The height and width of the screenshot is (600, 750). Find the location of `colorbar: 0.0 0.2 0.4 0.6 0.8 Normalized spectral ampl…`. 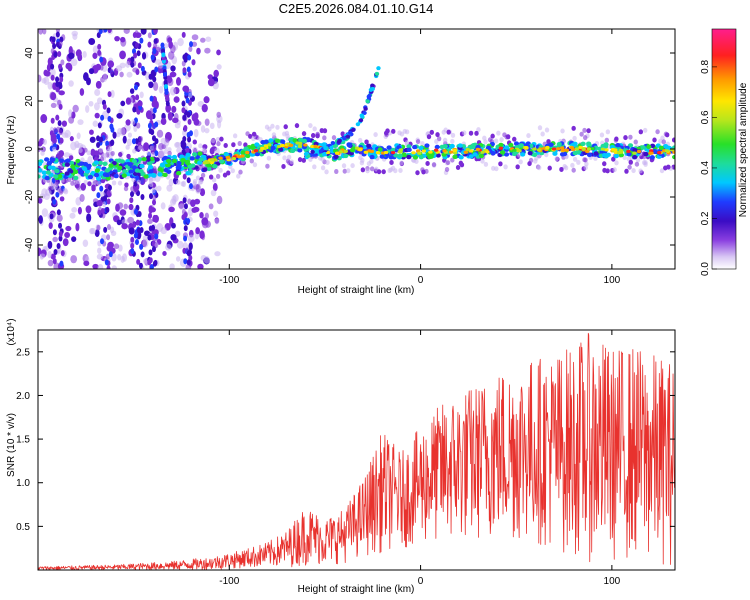

colorbar: 0.0 0.2 0.4 0.6 0.8 Normalized spectral ampl… is located at coordinates (724, 152).